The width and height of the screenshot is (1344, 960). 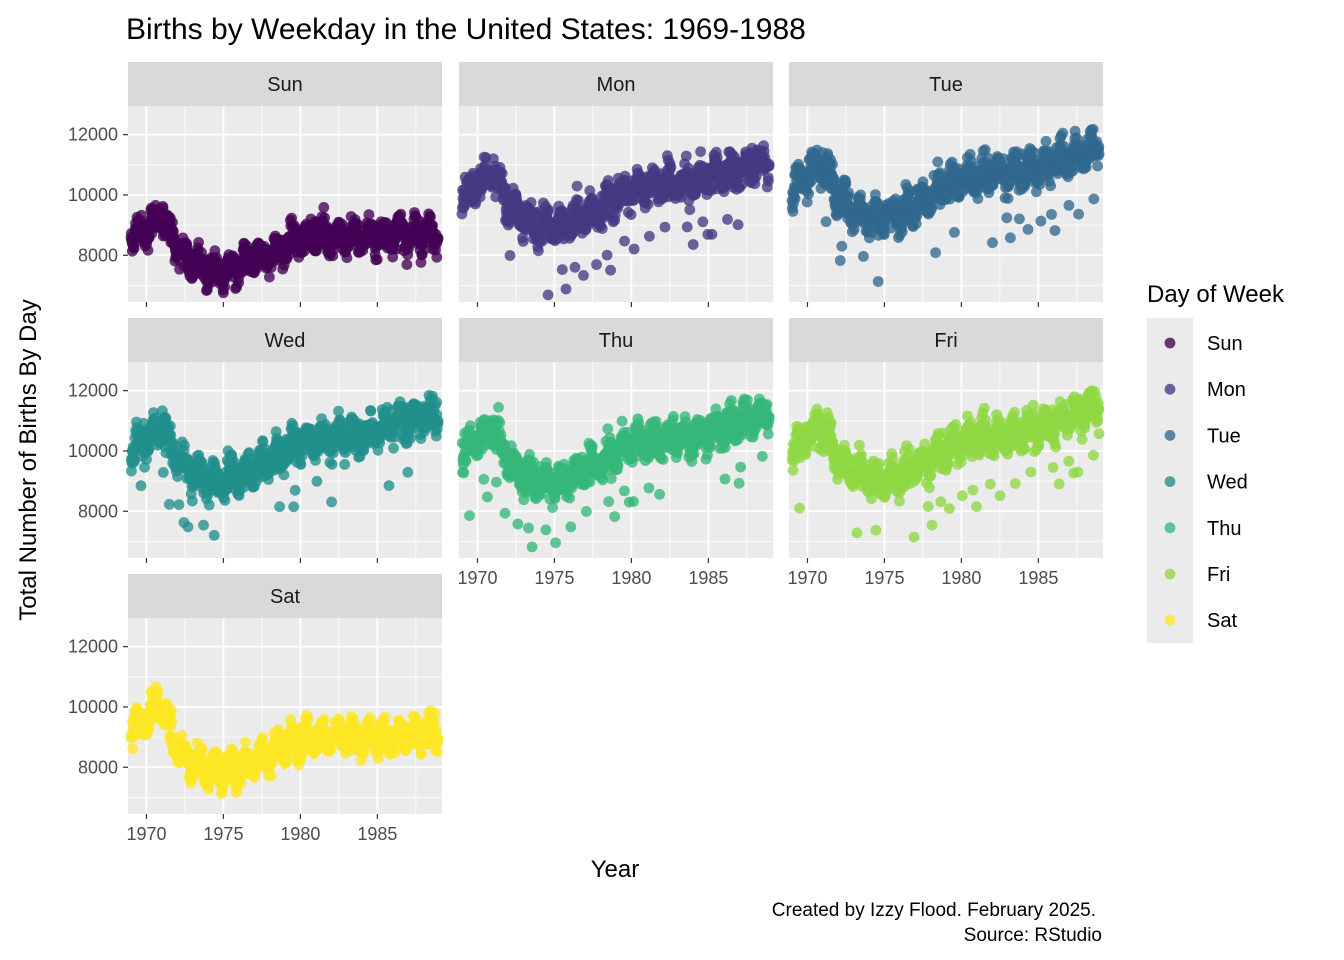 I want to click on points-sun, so click(x=284, y=249).